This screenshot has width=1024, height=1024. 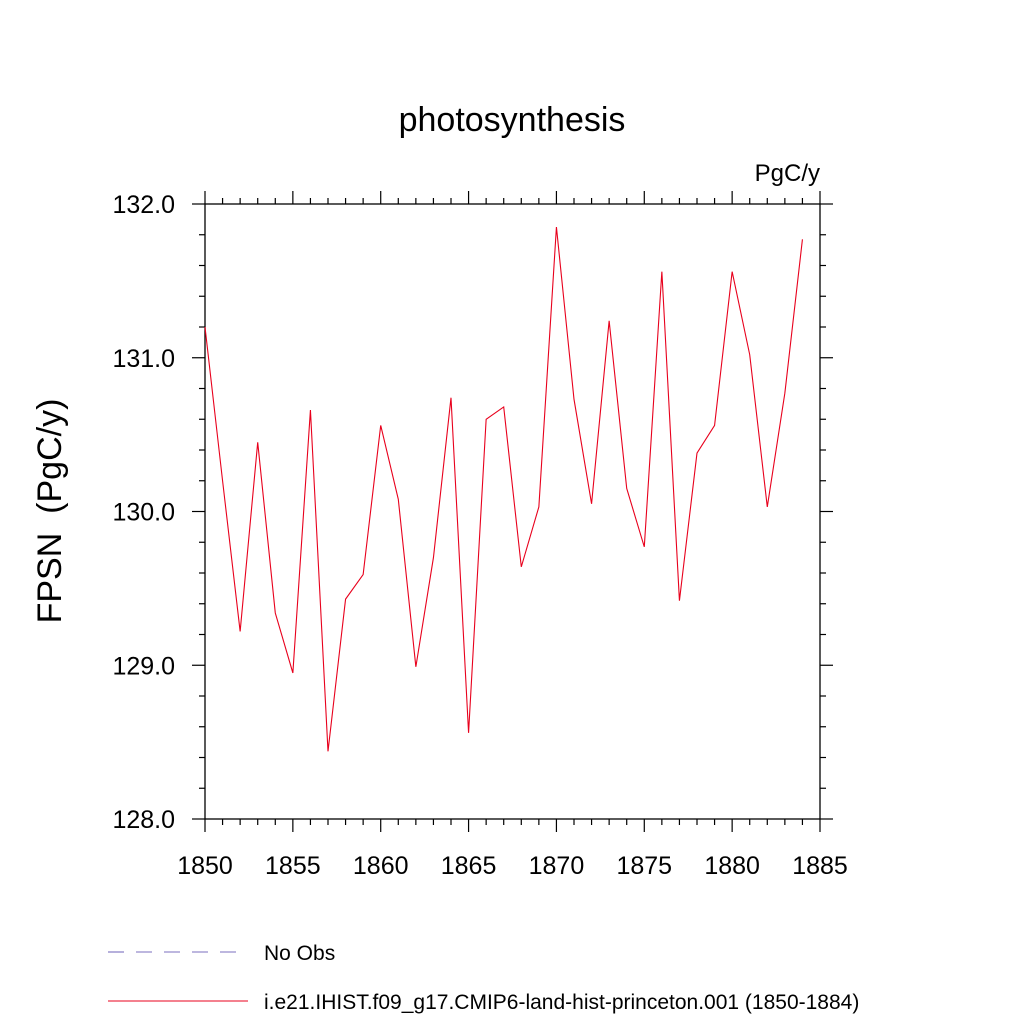 I want to click on x-tick-label: 1860, so click(x=381, y=866).